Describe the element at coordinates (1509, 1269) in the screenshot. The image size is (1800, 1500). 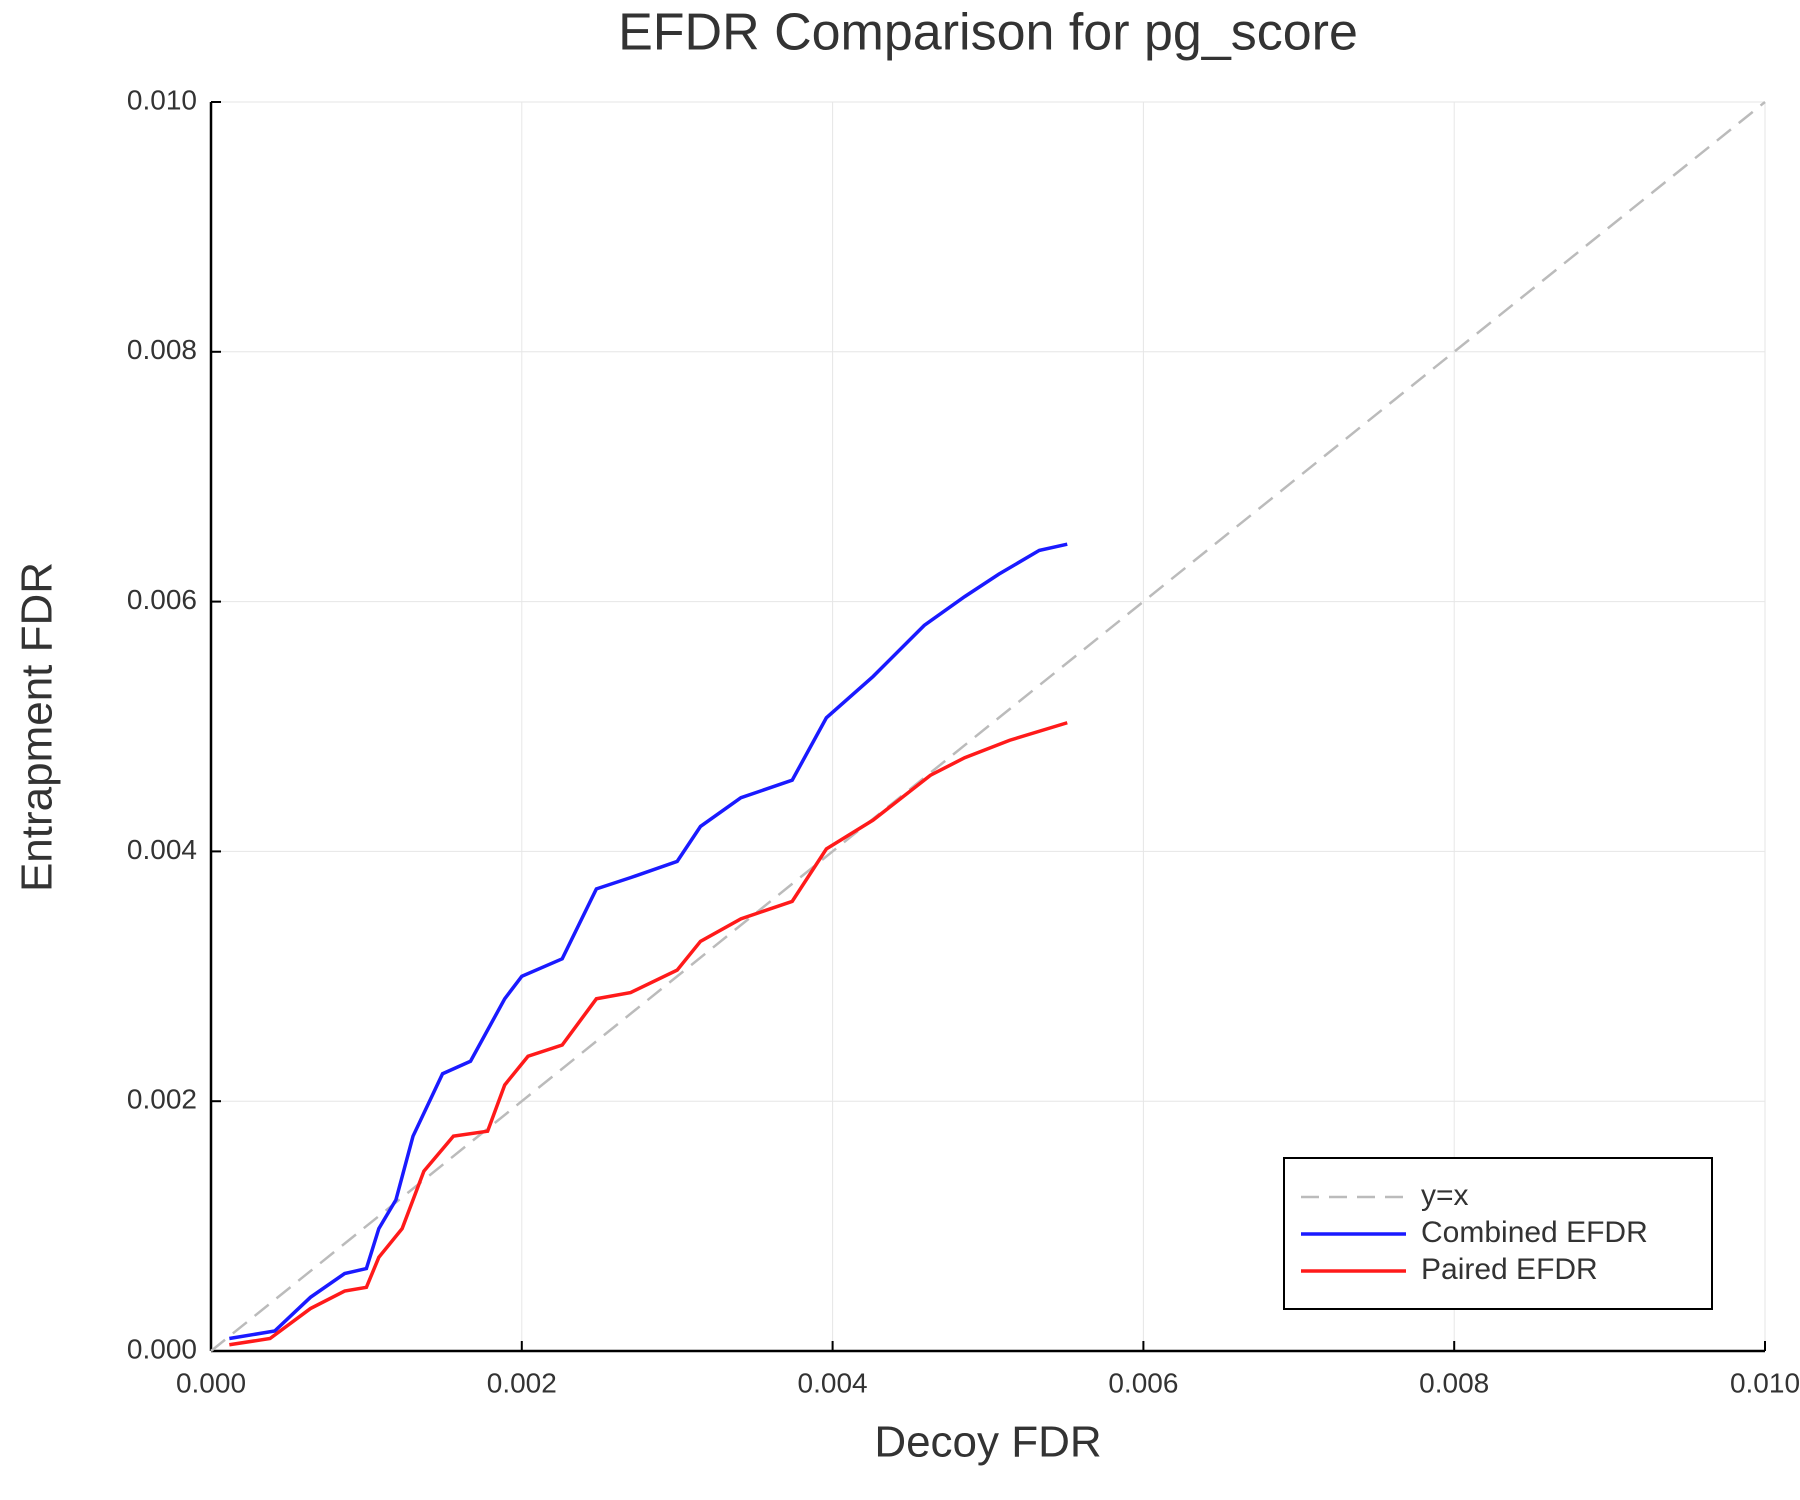
I see `legend-label: Paired EFDR` at that location.